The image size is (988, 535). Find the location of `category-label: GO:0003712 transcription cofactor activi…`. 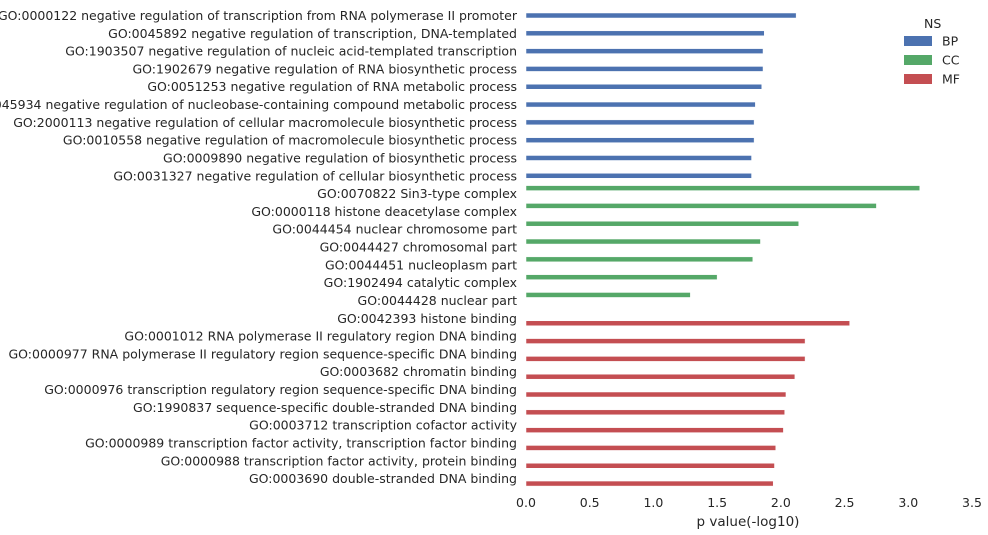

category-label: GO:0003712 transcription cofactor activi… is located at coordinates (383, 425).